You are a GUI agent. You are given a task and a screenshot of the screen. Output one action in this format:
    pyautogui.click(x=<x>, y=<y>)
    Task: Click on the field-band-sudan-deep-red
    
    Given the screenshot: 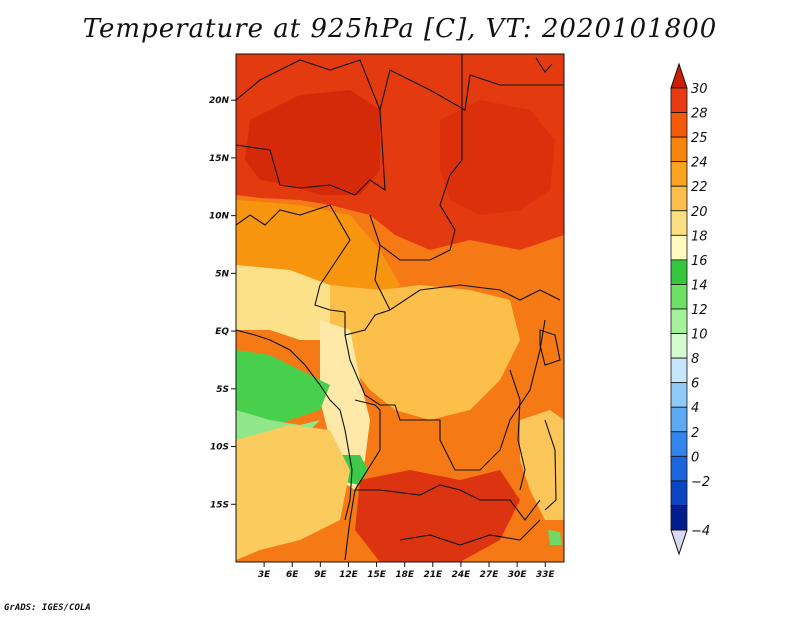 What is the action you would take?
    pyautogui.click(x=497, y=157)
    